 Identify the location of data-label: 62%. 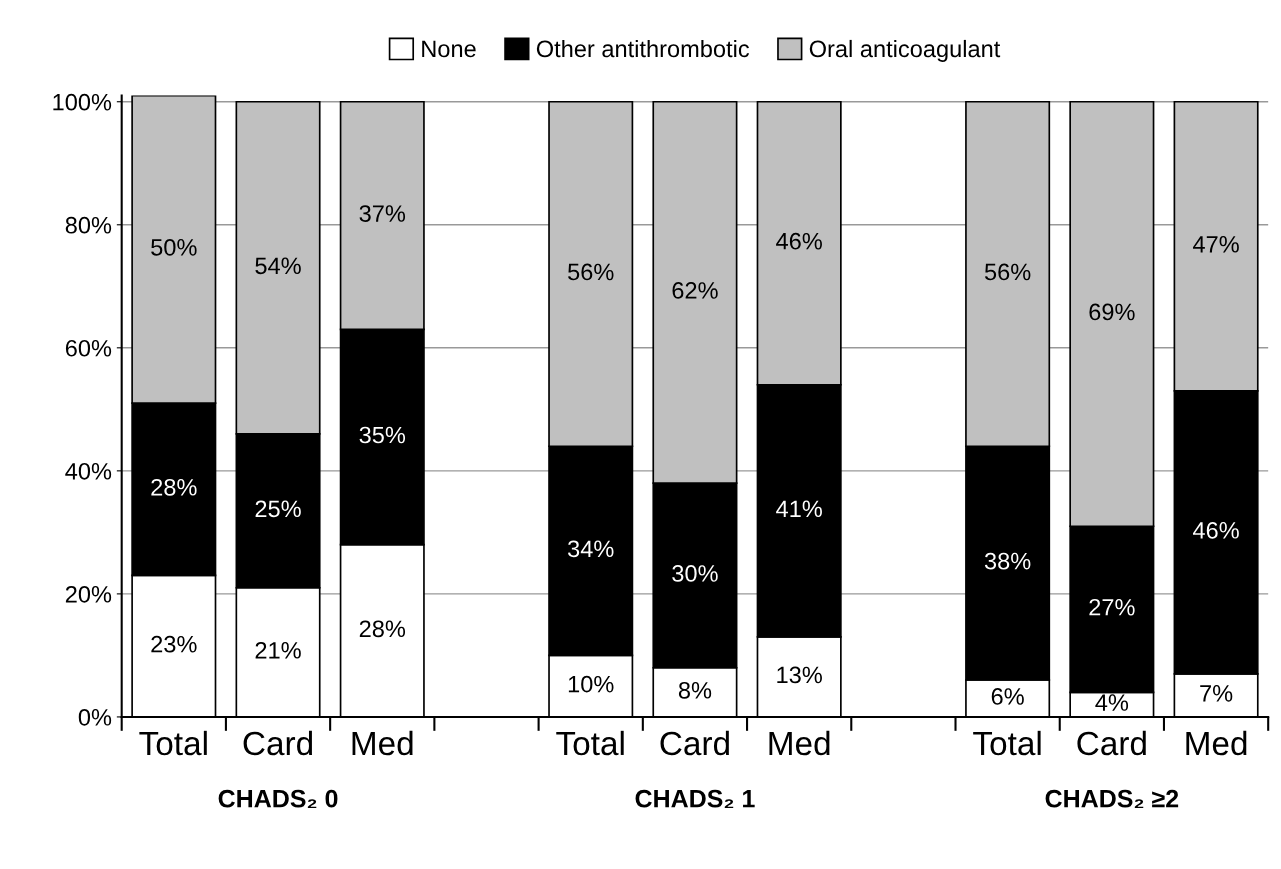
(695, 290).